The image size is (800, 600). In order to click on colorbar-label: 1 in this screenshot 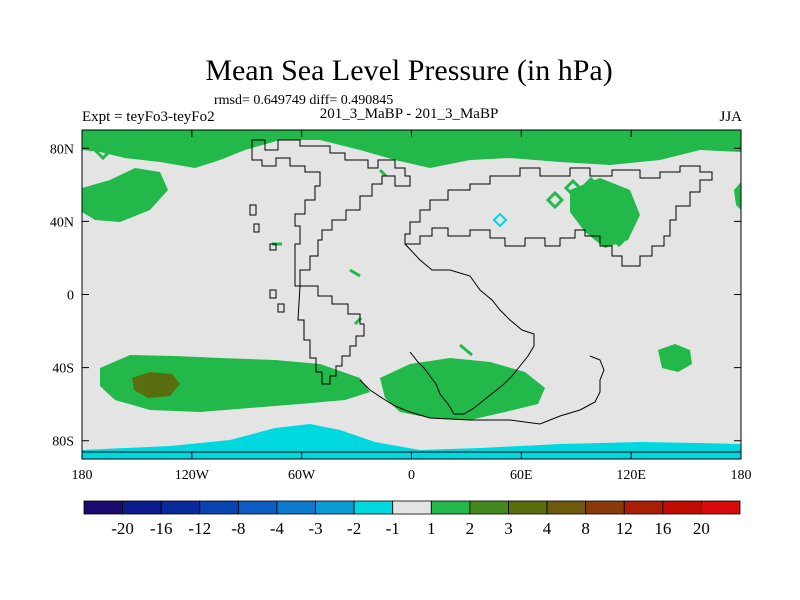, I will do `click(431, 528)`.